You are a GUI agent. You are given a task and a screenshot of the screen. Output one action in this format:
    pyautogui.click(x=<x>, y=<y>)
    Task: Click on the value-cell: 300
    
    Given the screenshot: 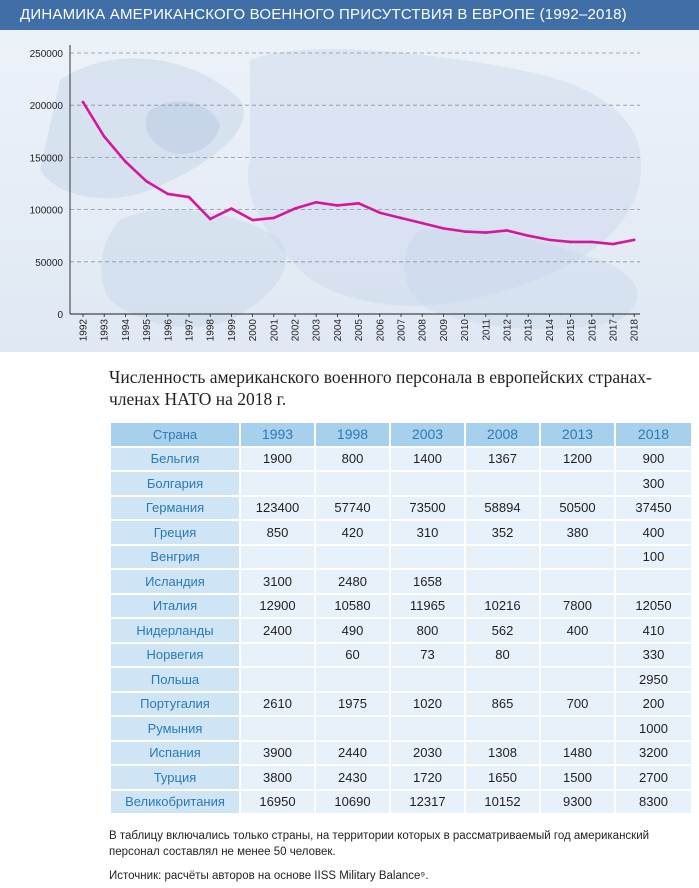 What is the action you would take?
    pyautogui.click(x=653, y=483)
    